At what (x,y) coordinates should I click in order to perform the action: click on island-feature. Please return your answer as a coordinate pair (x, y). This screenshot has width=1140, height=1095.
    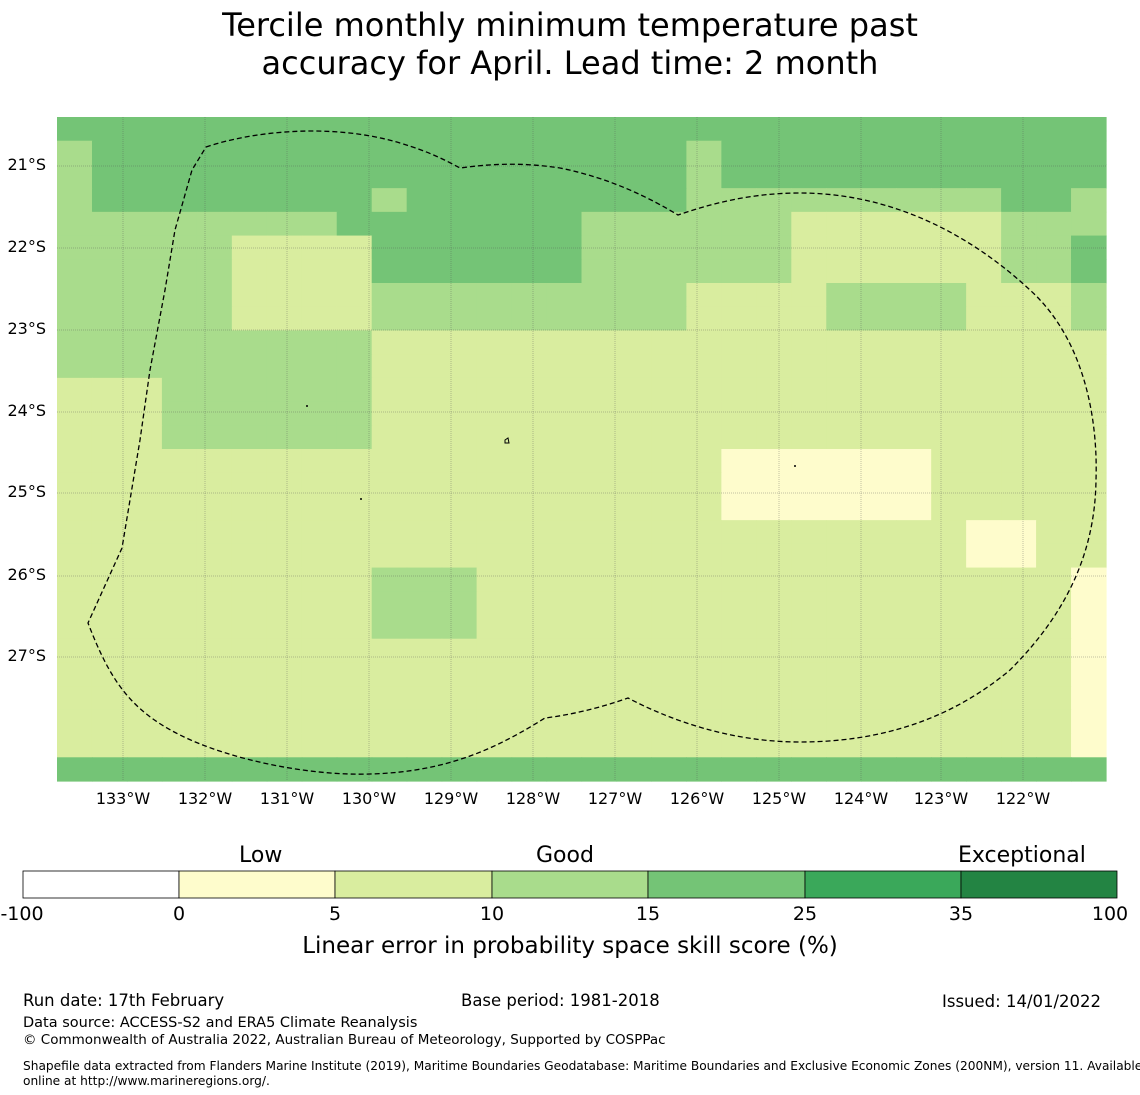
    Looking at the image, I should click on (507, 440).